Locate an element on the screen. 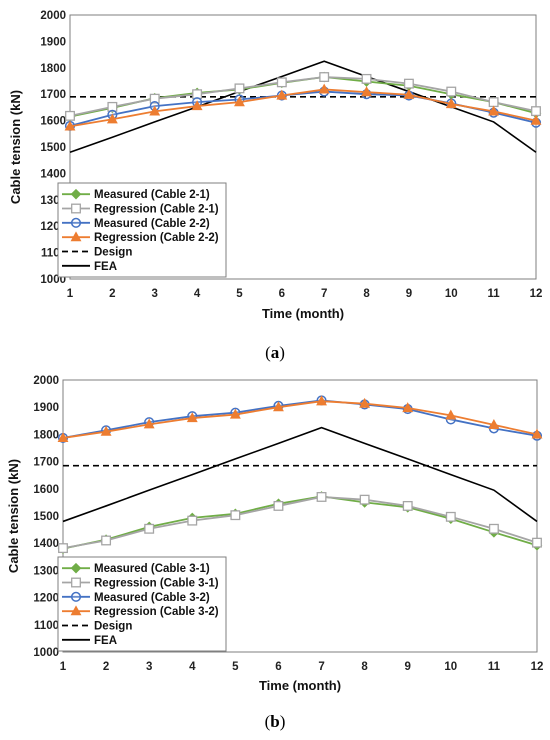 This screenshot has width=550, height=740. x-tick-label: 10 is located at coordinates (451, 294).